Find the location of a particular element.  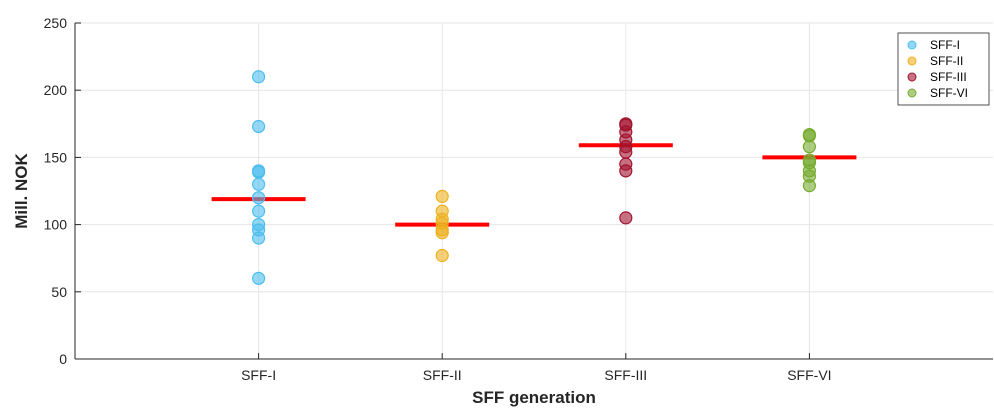

y-tick-label: 50 is located at coordinates (59, 292).